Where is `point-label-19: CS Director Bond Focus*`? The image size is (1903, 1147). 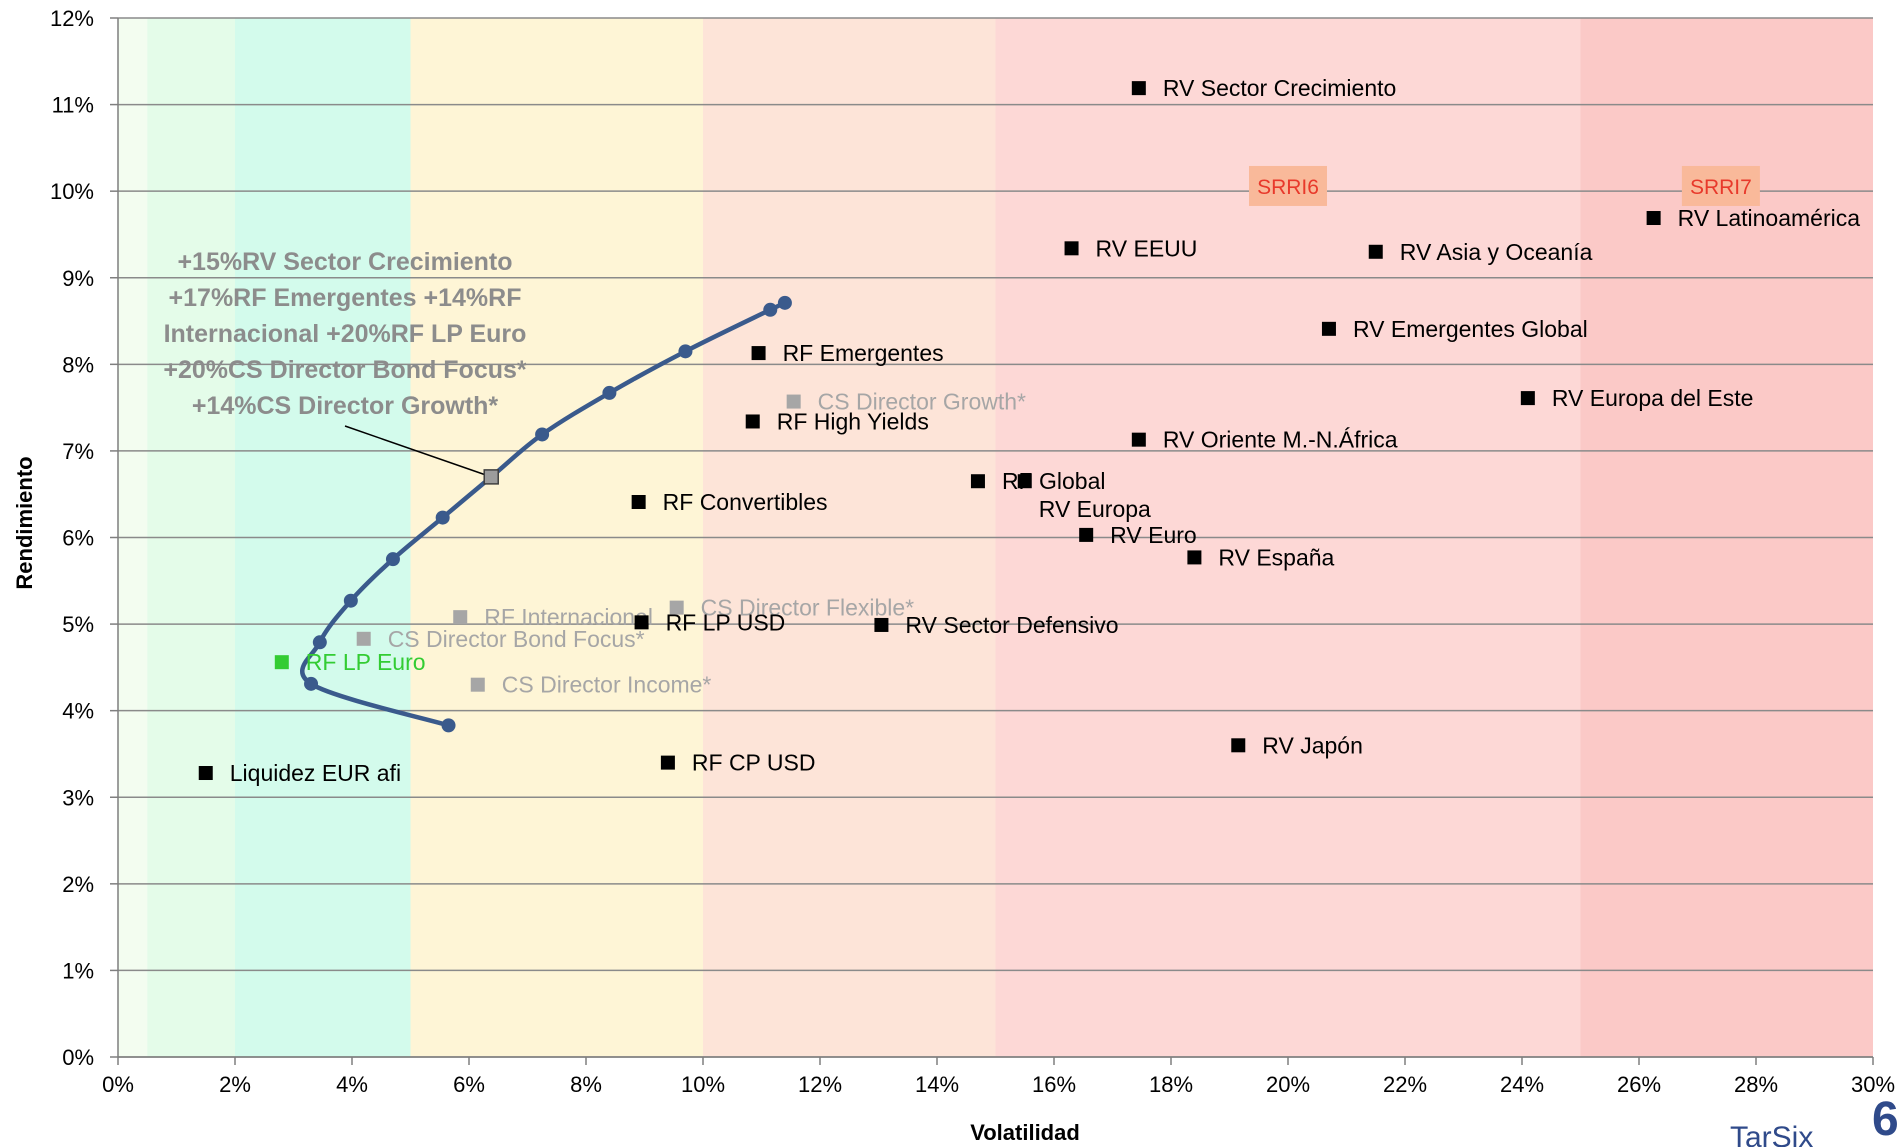
point-label-19: CS Director Bond Focus* is located at coordinates (516, 639).